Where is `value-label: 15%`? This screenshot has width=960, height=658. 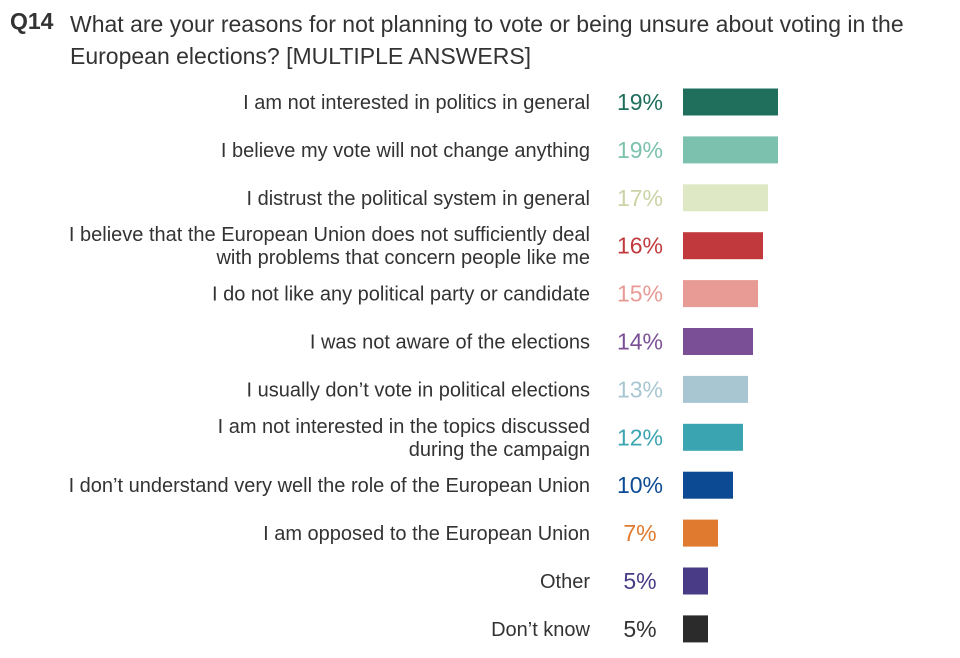 value-label: 15% is located at coordinates (640, 294).